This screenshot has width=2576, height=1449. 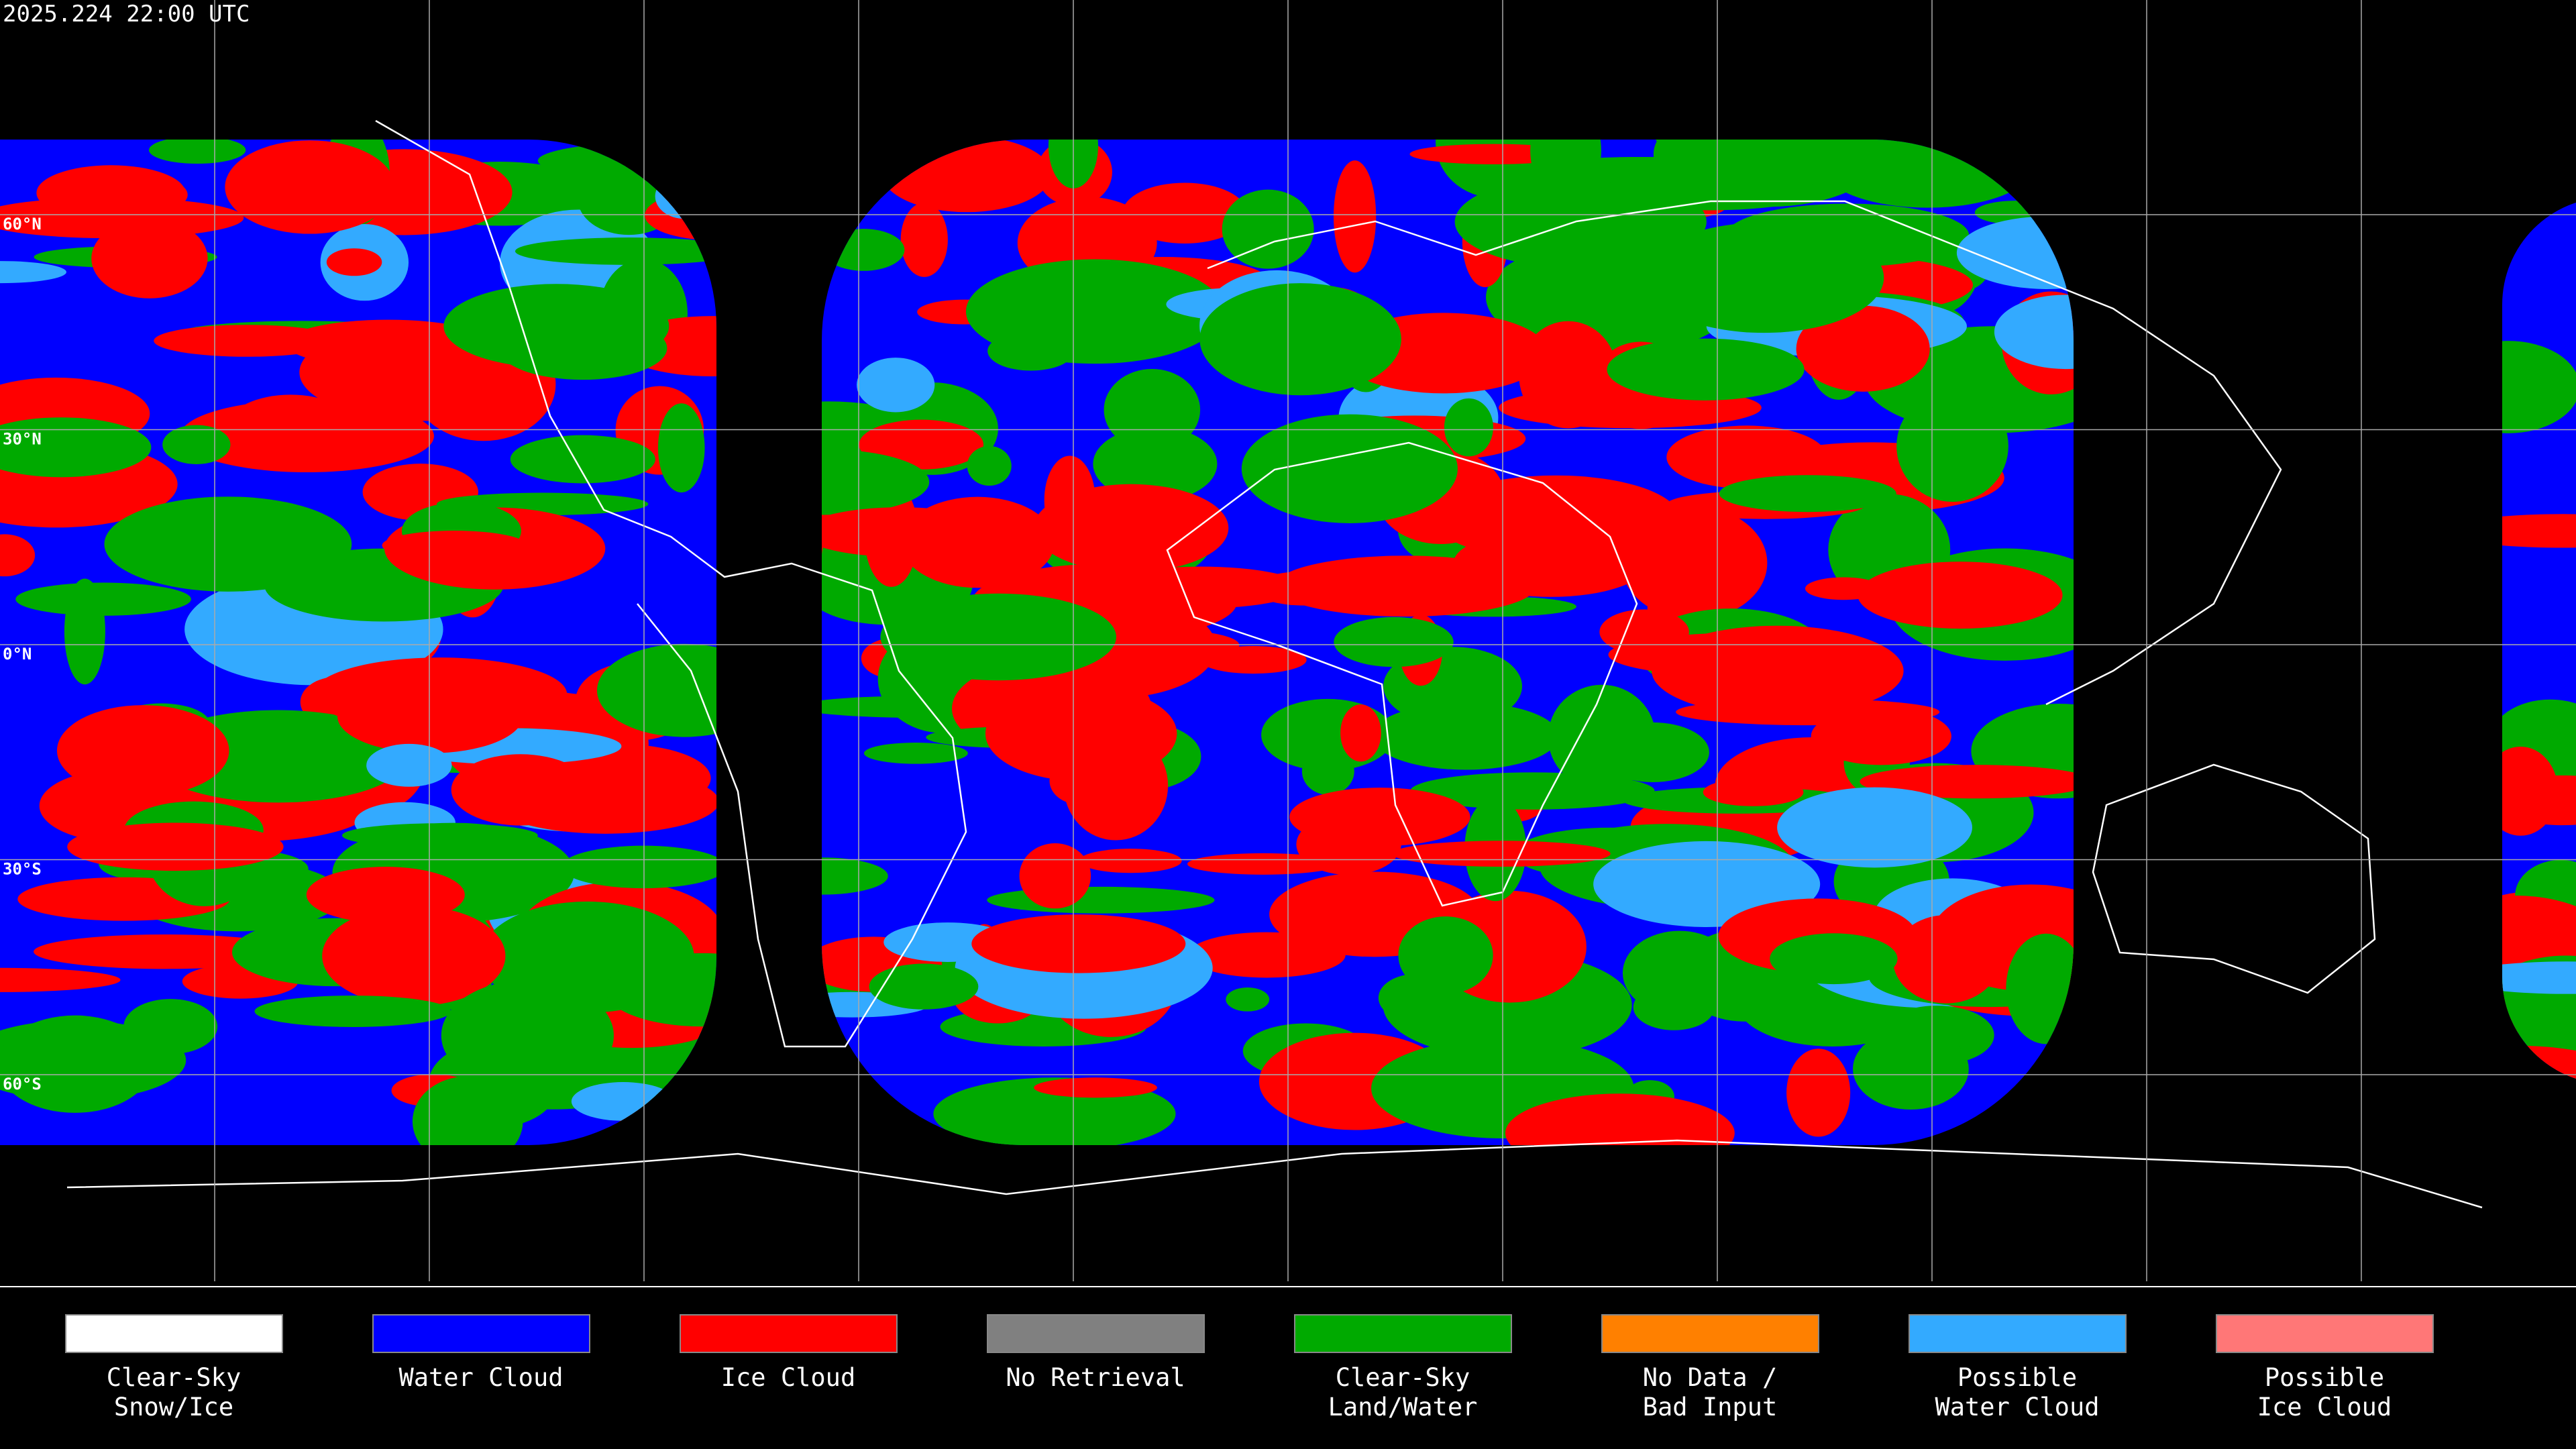 I want to click on legend-label: No Retrieval, so click(x=1095, y=1377).